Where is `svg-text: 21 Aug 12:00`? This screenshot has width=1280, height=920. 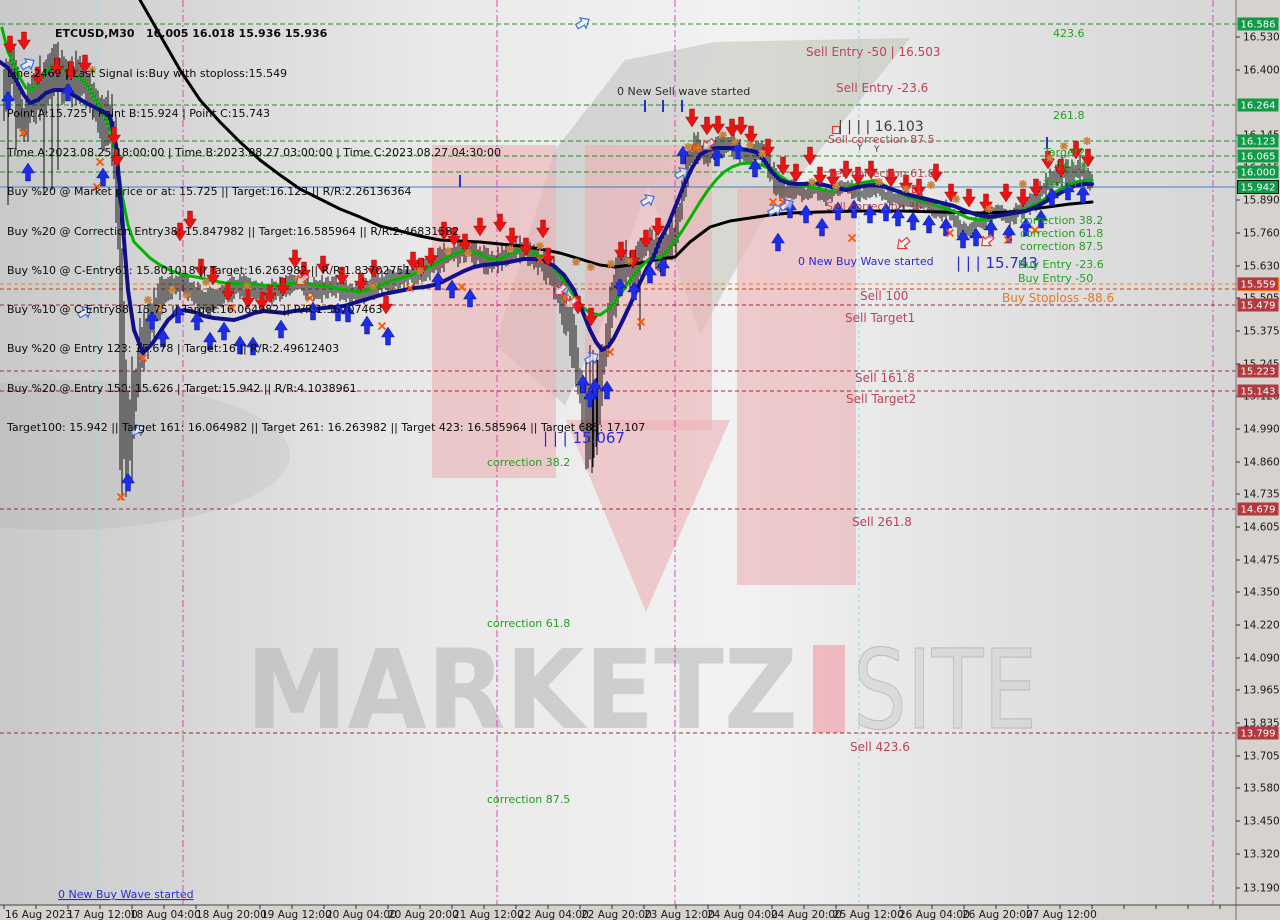 svg-text: 21 Aug 12:00 is located at coordinates (488, 914).